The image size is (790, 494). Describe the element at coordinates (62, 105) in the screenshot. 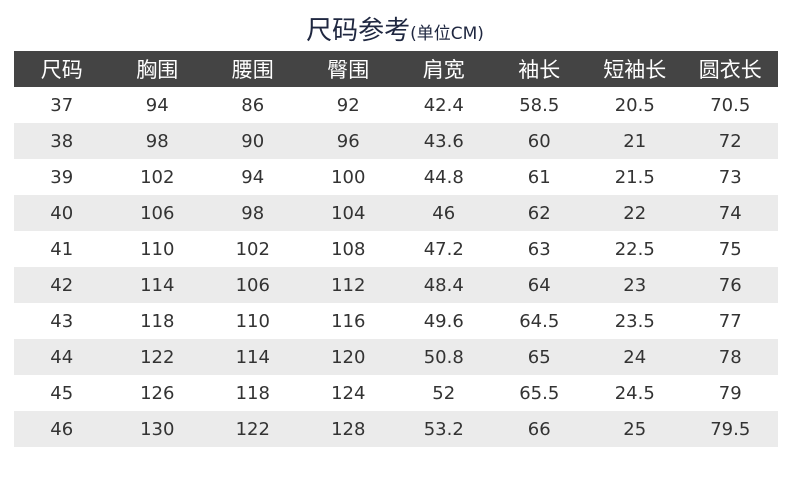

I see `table-cell: 37` at that location.